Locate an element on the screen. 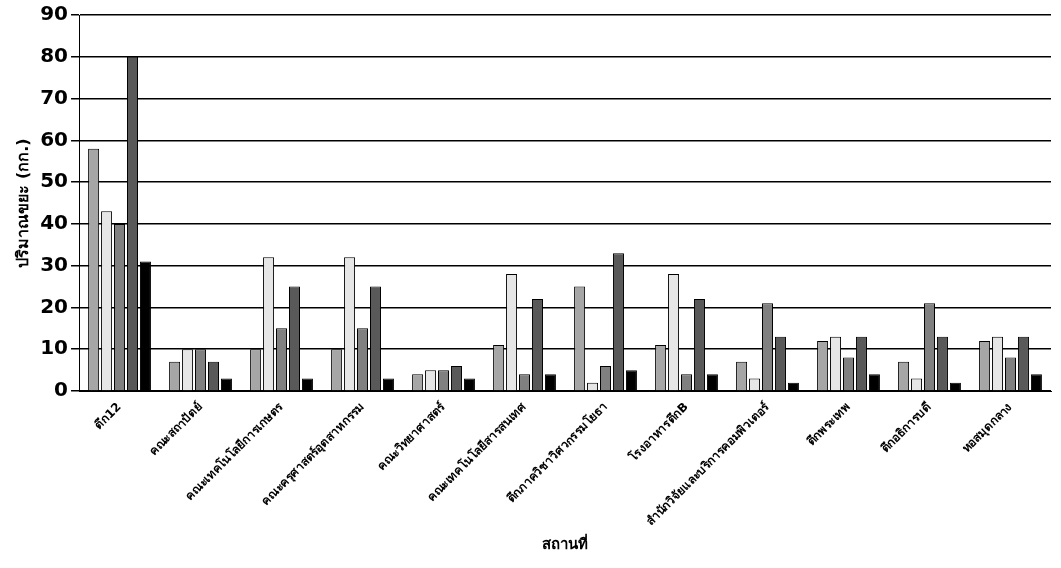 The height and width of the screenshot is (568, 1061). y-axis-title: ปริมาณขยะ (กก.) is located at coordinates (22, 203).